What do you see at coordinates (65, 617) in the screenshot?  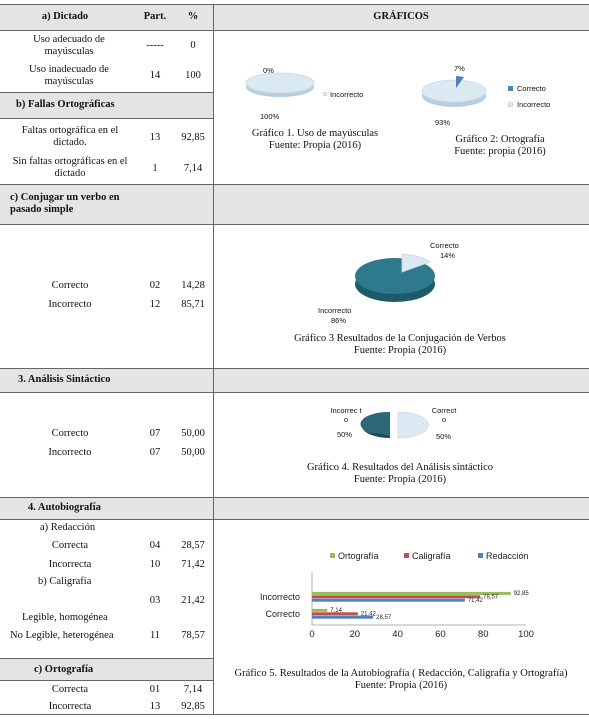 I see `row-label: Legible, homogénea` at bounding box center [65, 617].